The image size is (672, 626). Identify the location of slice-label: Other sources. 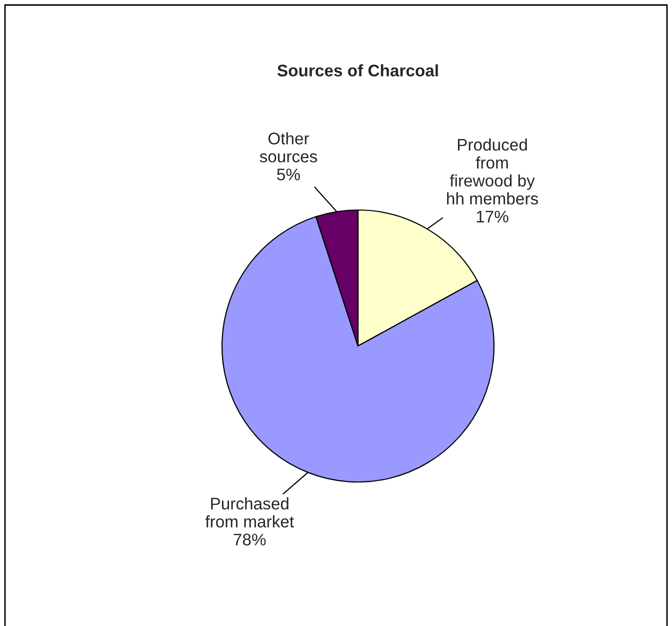
(289, 147).